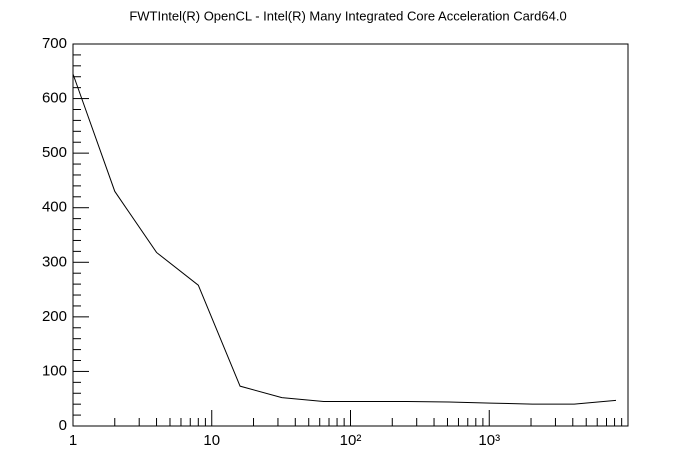 The width and height of the screenshot is (696, 474). What do you see at coordinates (54, 207) in the screenshot?
I see `y-tick-label: 400` at bounding box center [54, 207].